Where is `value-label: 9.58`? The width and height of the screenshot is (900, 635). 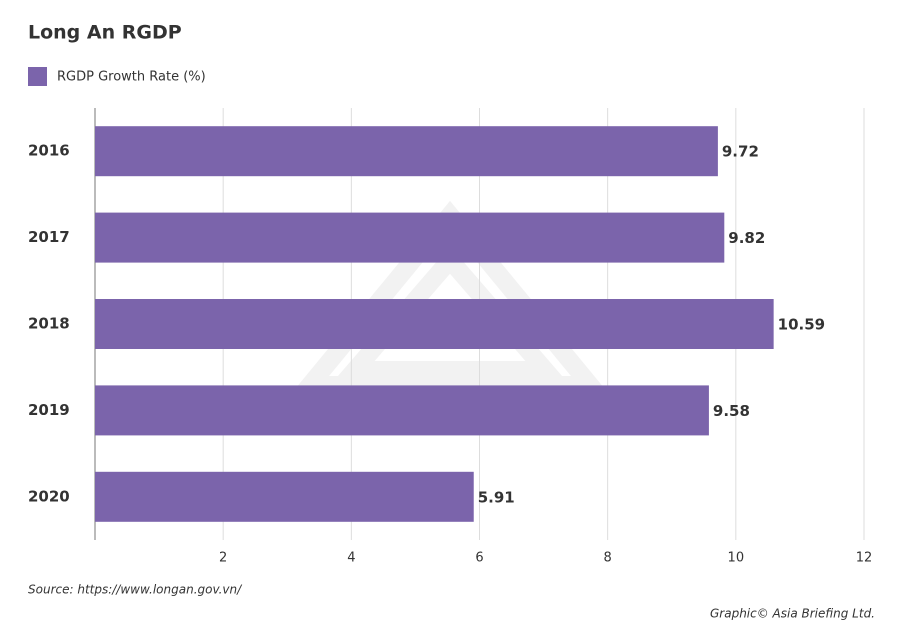
value-label: 9.58 is located at coordinates (731, 411).